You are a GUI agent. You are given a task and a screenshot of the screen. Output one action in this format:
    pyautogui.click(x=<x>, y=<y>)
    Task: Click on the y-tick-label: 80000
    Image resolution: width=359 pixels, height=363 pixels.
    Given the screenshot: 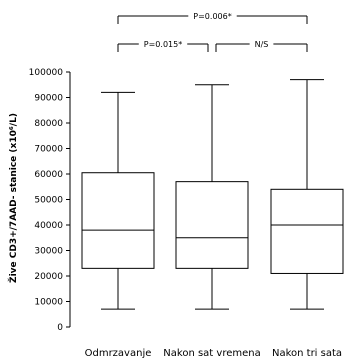 What is the action you would take?
    pyautogui.click(x=48, y=124)
    